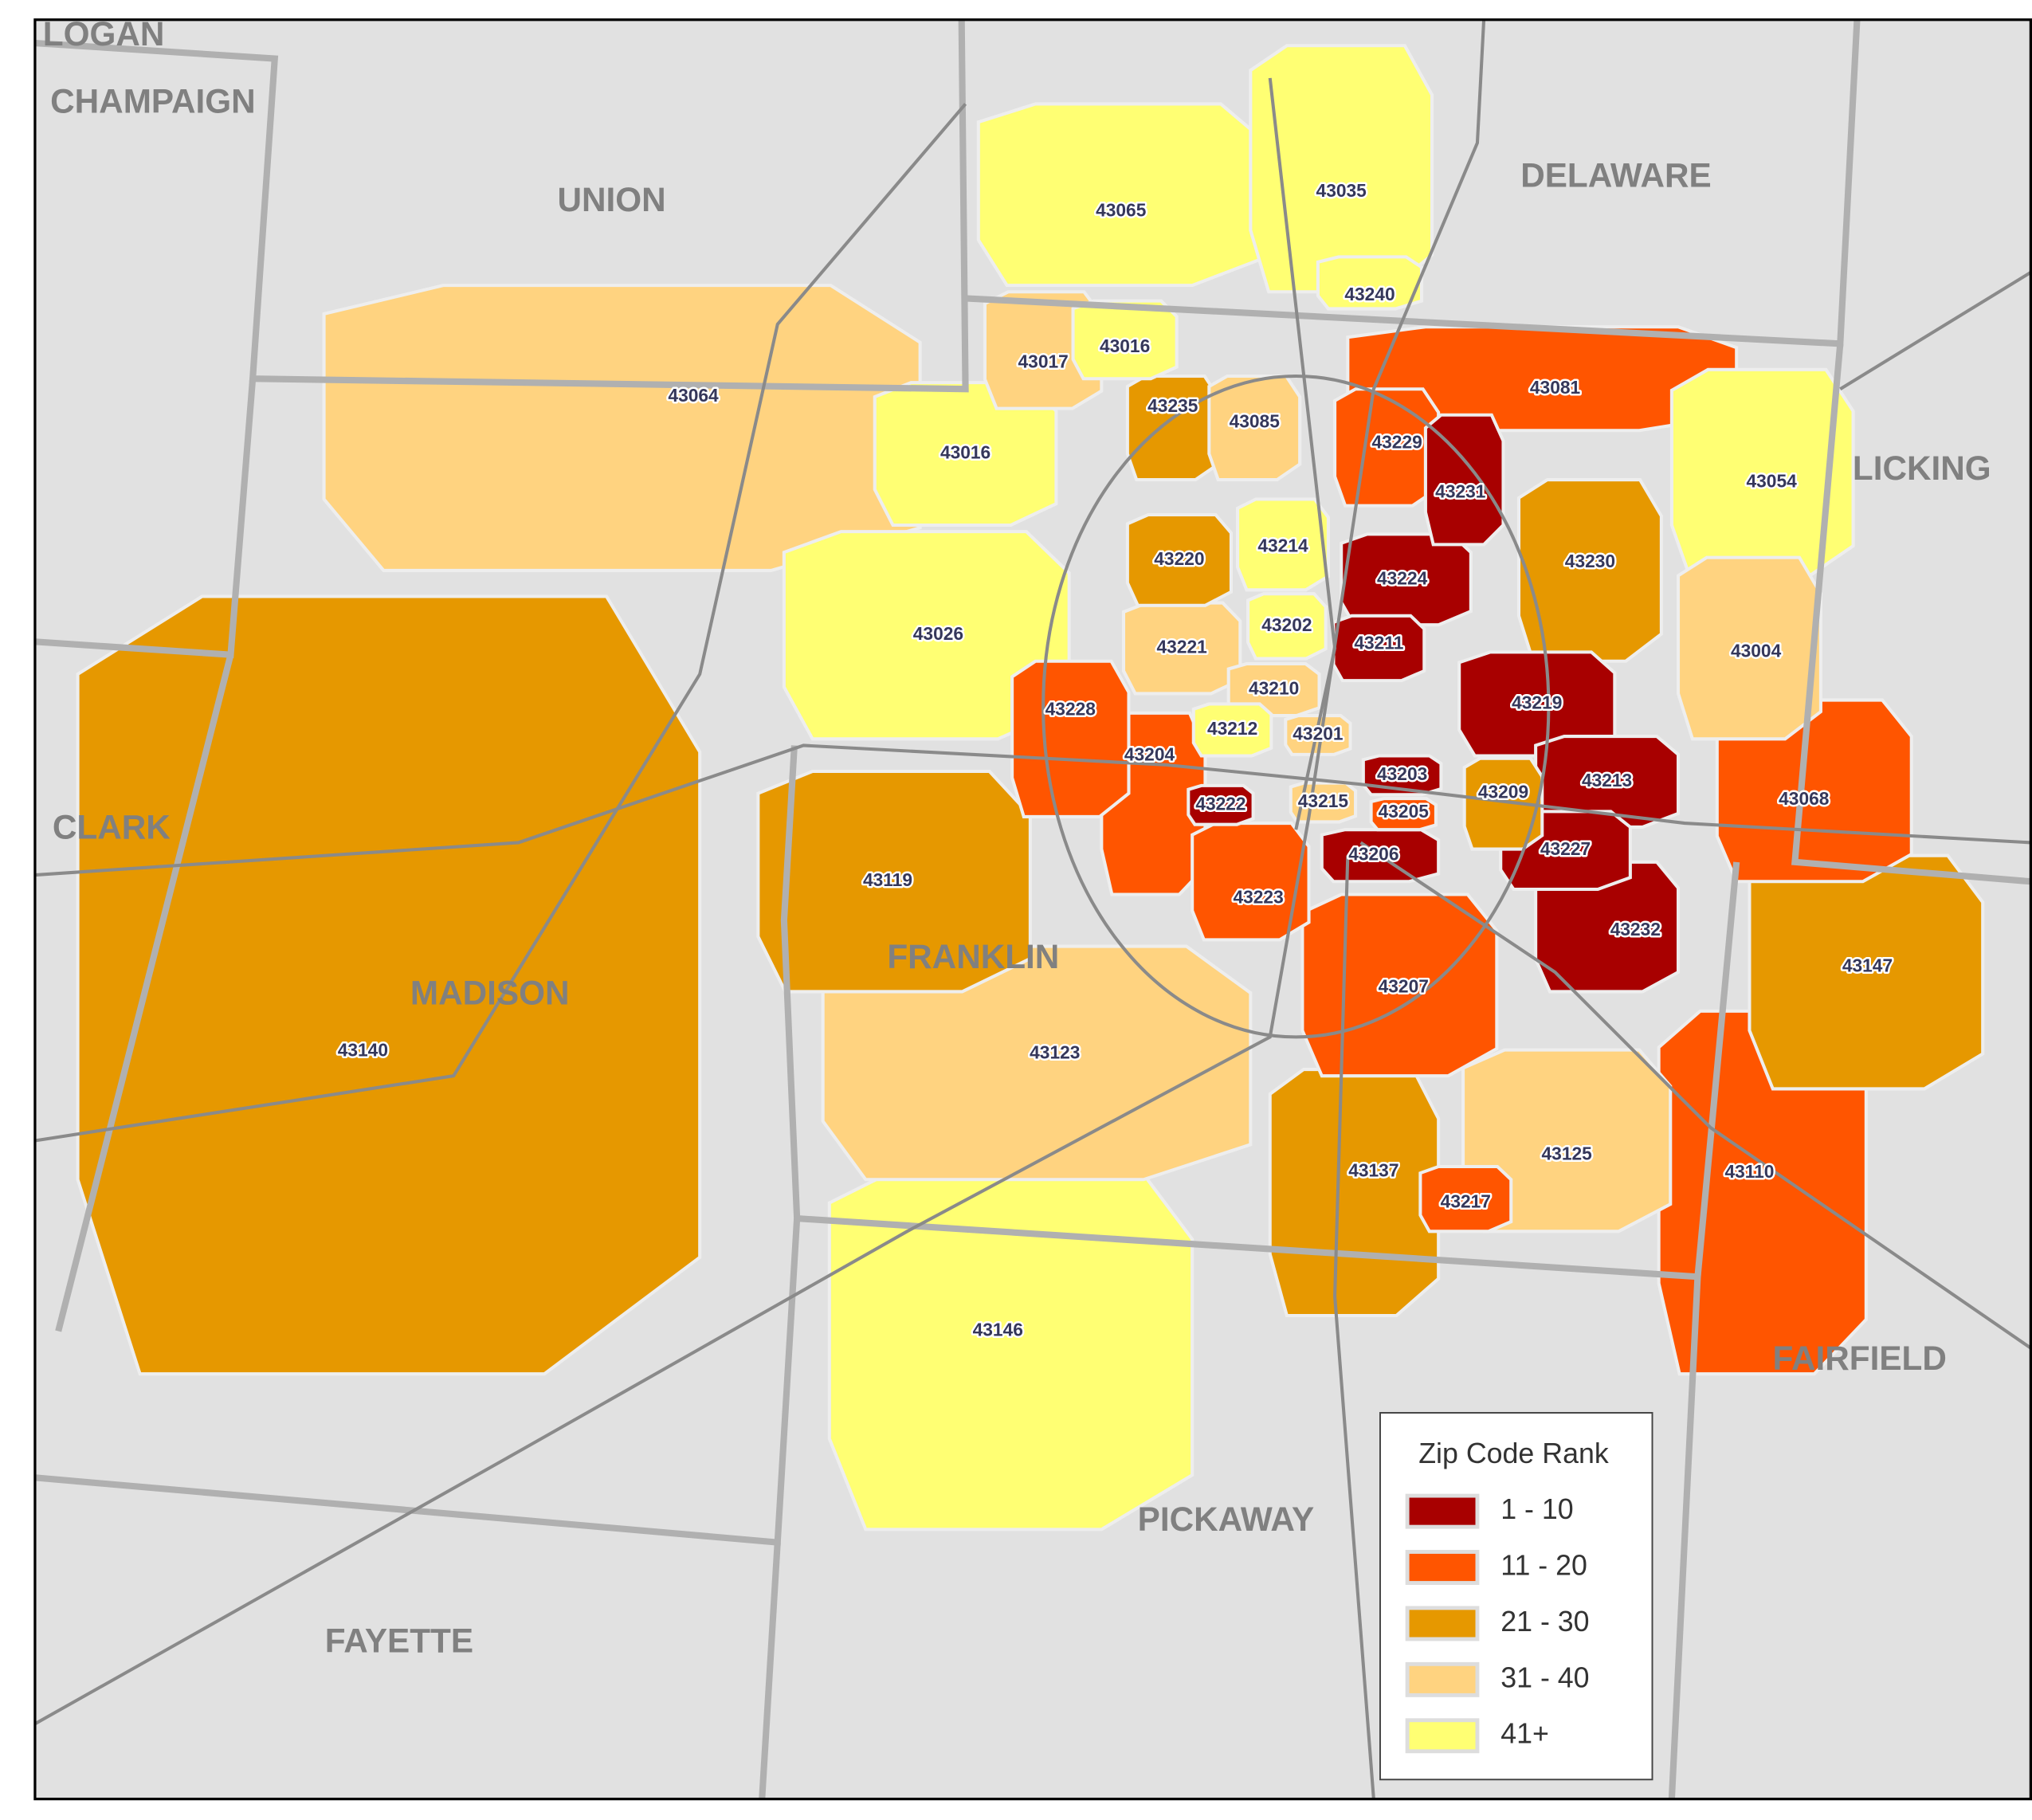 This screenshot has height=1820, width=2032. What do you see at coordinates (1402, 577) in the screenshot?
I see `zip-label: 43224` at bounding box center [1402, 577].